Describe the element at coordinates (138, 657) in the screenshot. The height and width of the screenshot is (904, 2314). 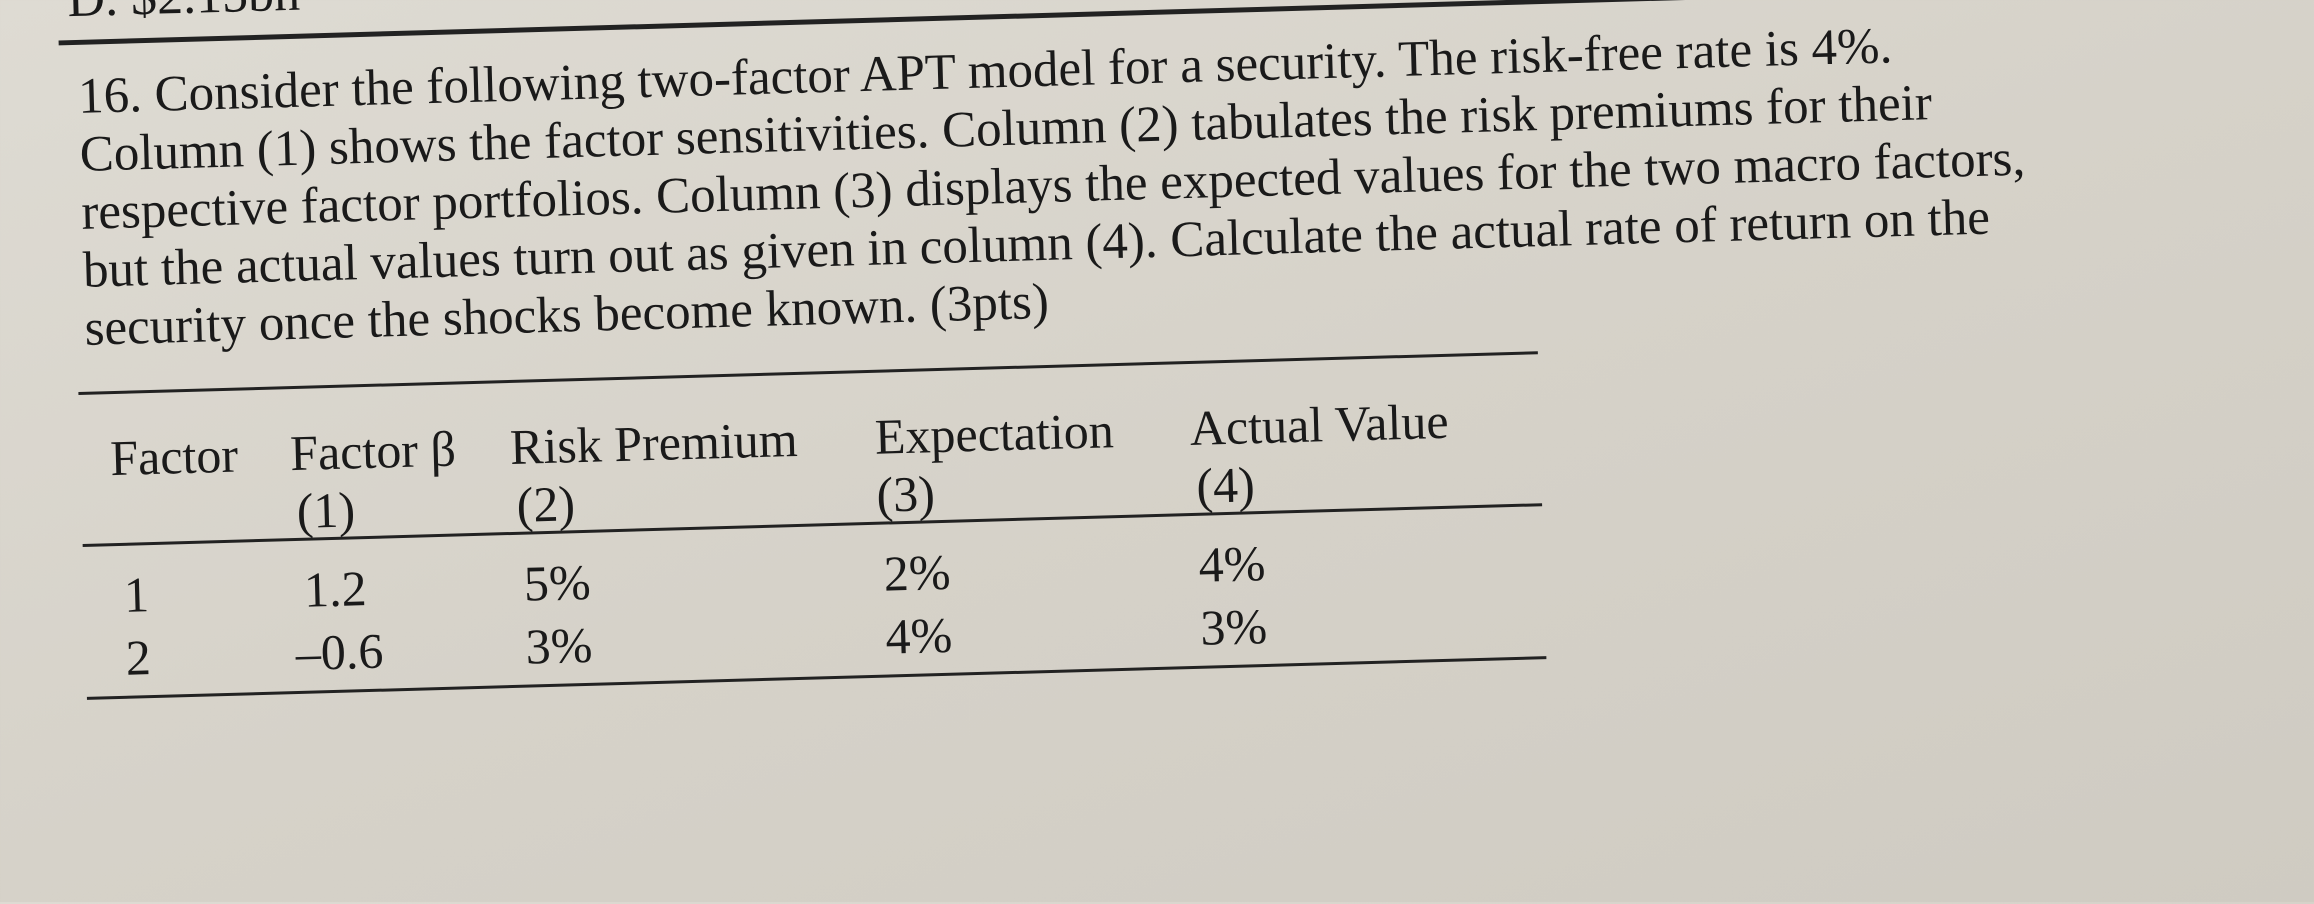
I see `table-cell: 2` at that location.